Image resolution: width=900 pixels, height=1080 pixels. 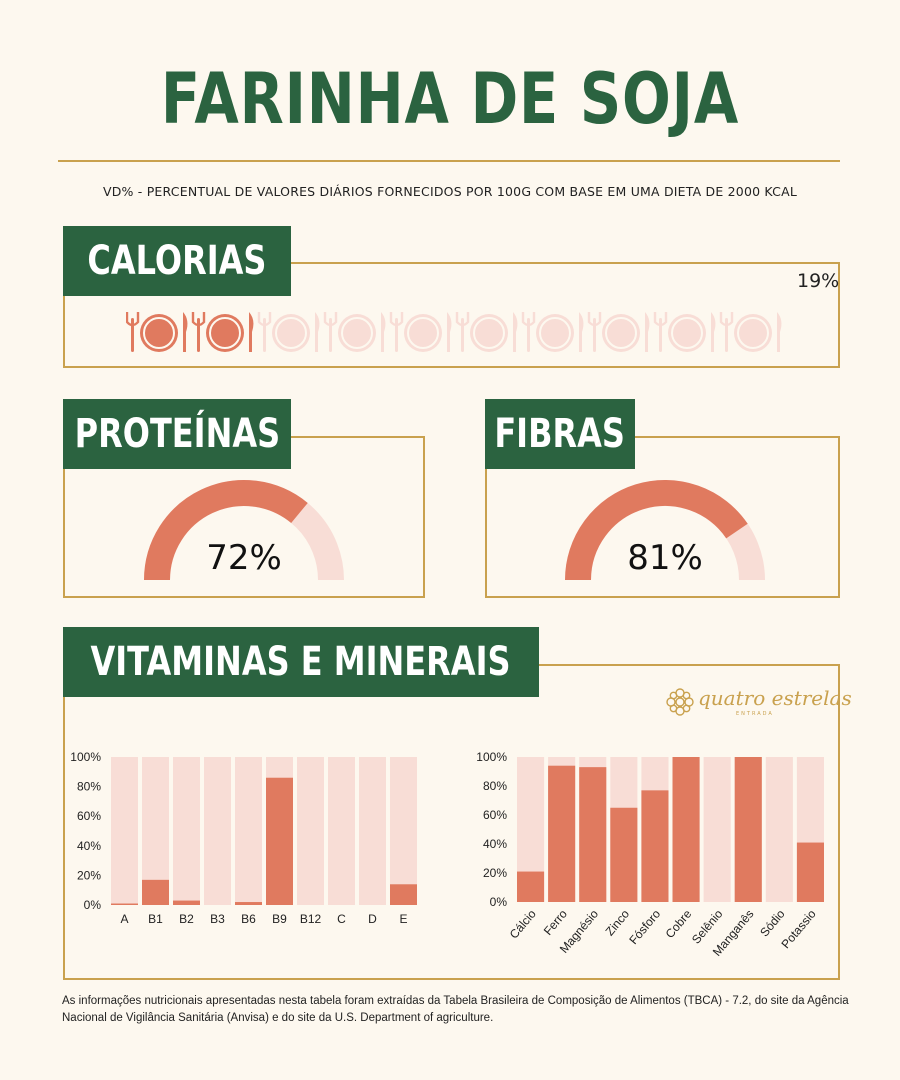 What do you see at coordinates (155, 919) in the screenshot?
I see `x-tick-label: B1` at bounding box center [155, 919].